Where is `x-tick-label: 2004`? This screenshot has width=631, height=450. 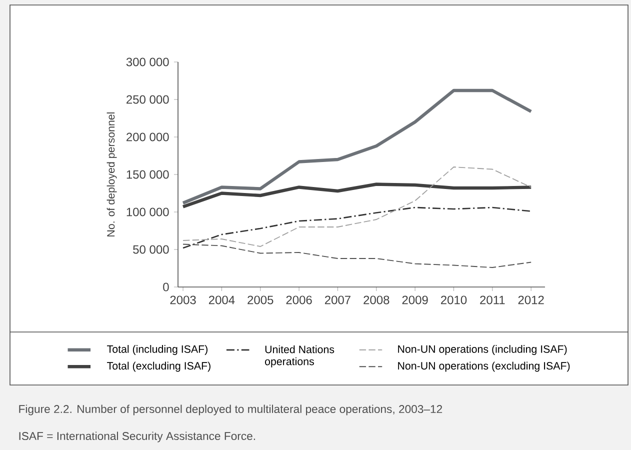
x-tick-label: 2004 is located at coordinates (221, 300).